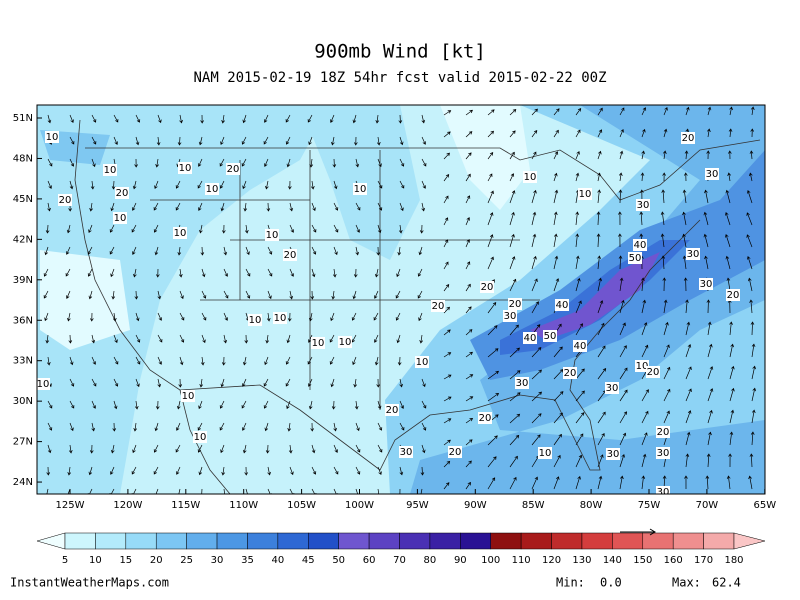  Describe the element at coordinates (438, 306) in the screenshot. I see `contour-label: 20` at that location.